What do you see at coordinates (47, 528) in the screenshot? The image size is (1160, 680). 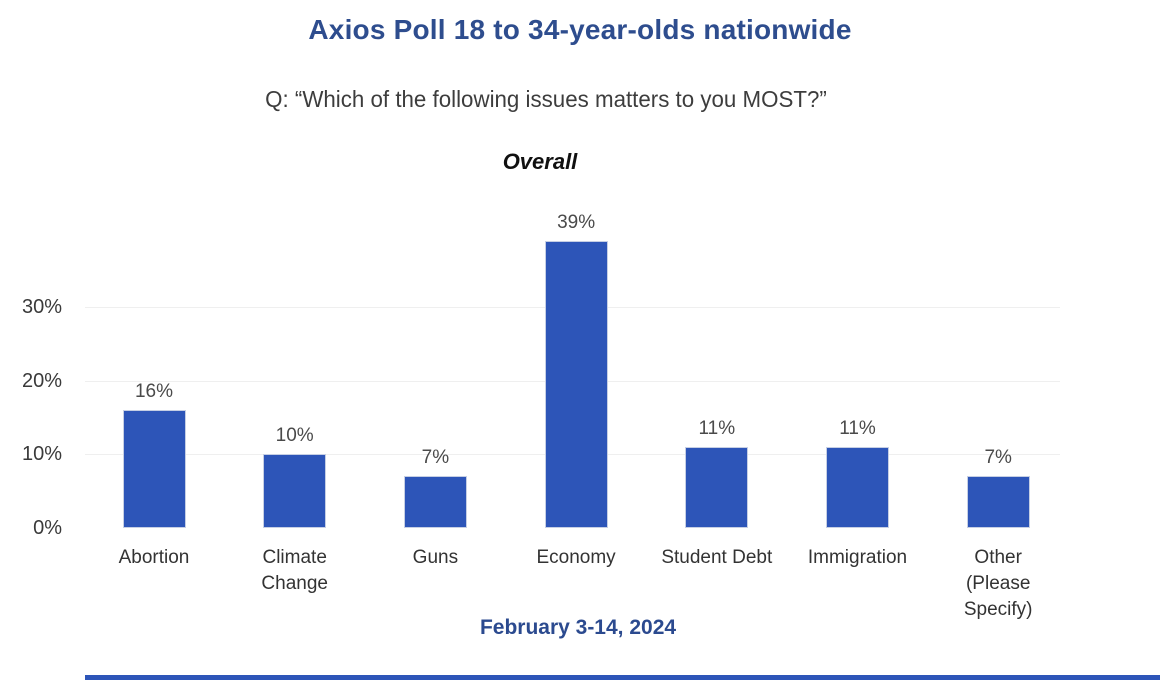 I see `y-axis-label-0: 0%` at bounding box center [47, 528].